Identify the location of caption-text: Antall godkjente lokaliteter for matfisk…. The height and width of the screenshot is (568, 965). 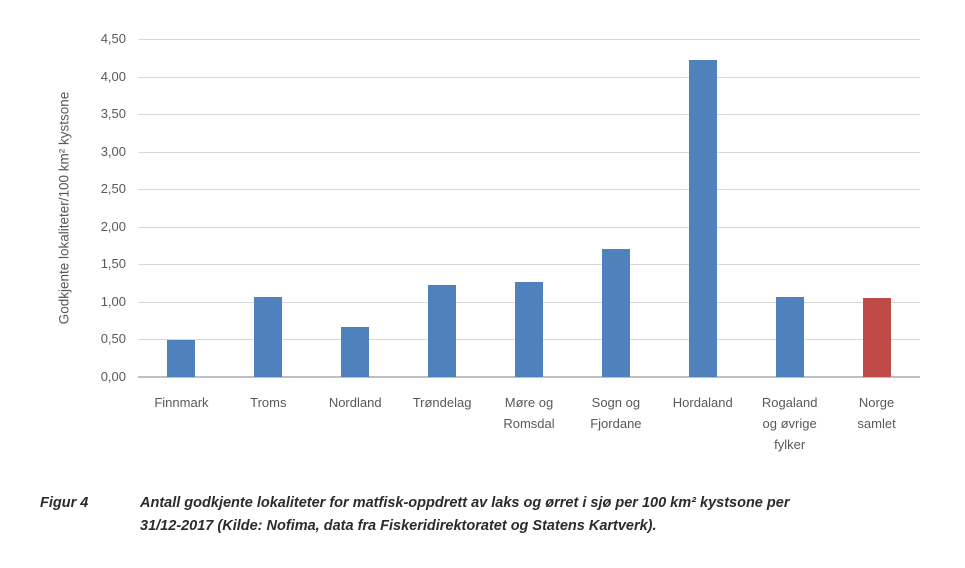
(520, 515).